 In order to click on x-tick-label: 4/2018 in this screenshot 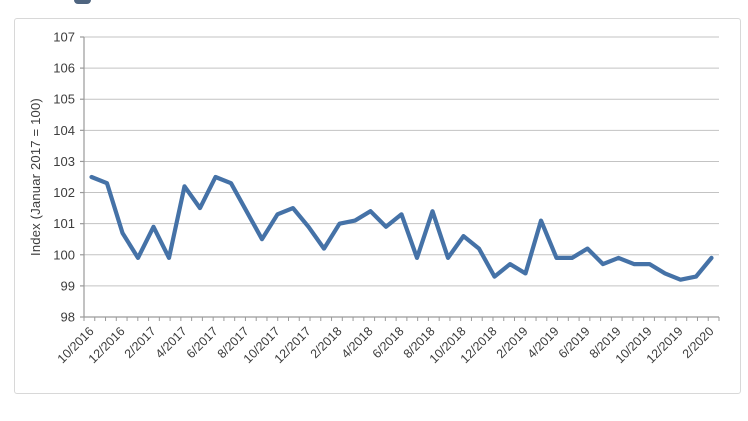, I will do `click(357, 342)`.